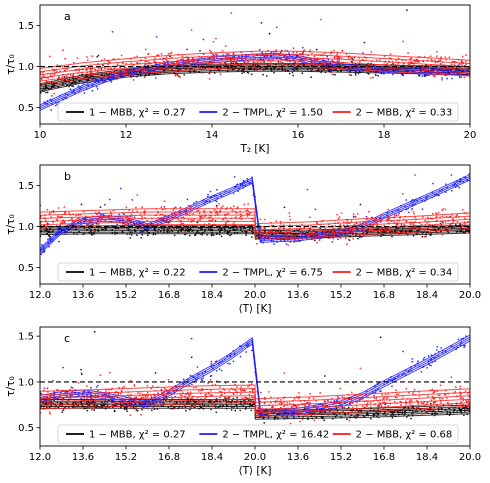 The height and width of the screenshot is (483, 490). What do you see at coordinates (255, 59) in the screenshot?
I see `series-line` at bounding box center [255, 59].